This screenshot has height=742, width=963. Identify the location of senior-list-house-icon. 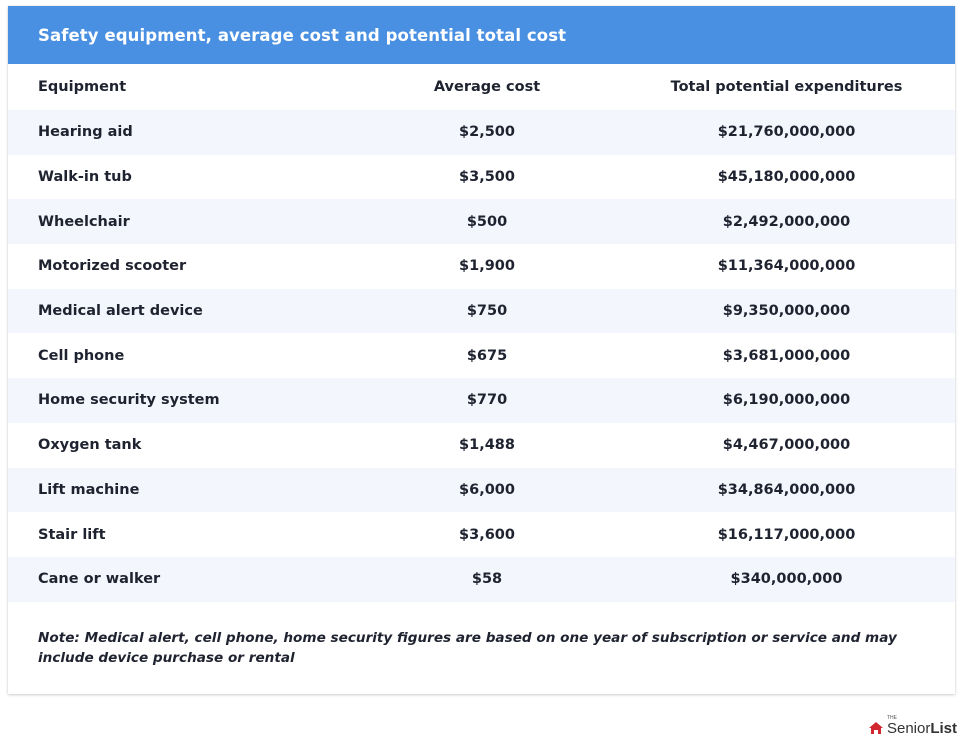
(875, 728).